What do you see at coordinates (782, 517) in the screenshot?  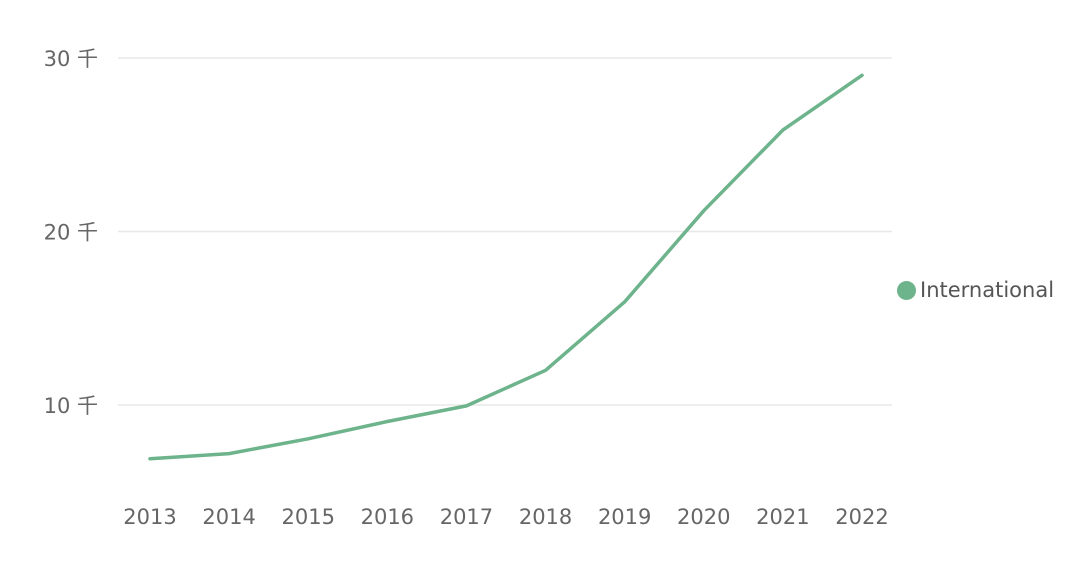 I see `x-tick-label: 2021` at bounding box center [782, 517].